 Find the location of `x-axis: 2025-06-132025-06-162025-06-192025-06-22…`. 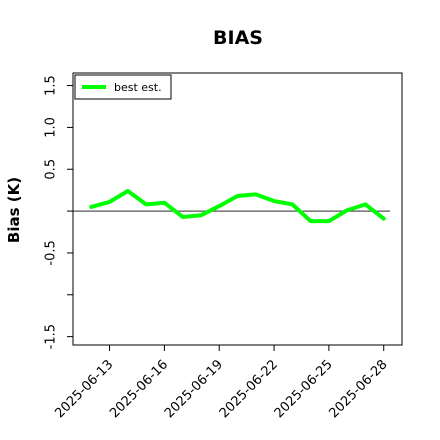

x-axis: 2025-06-132025-06-162025-06-192025-06-22… is located at coordinates (221, 383).